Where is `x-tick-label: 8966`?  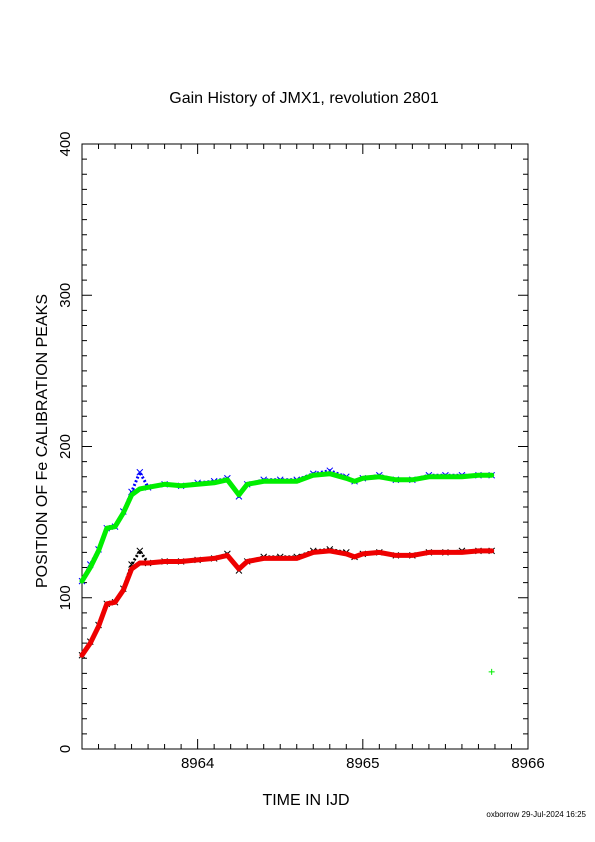 x-tick-label: 8966 is located at coordinates (527, 763).